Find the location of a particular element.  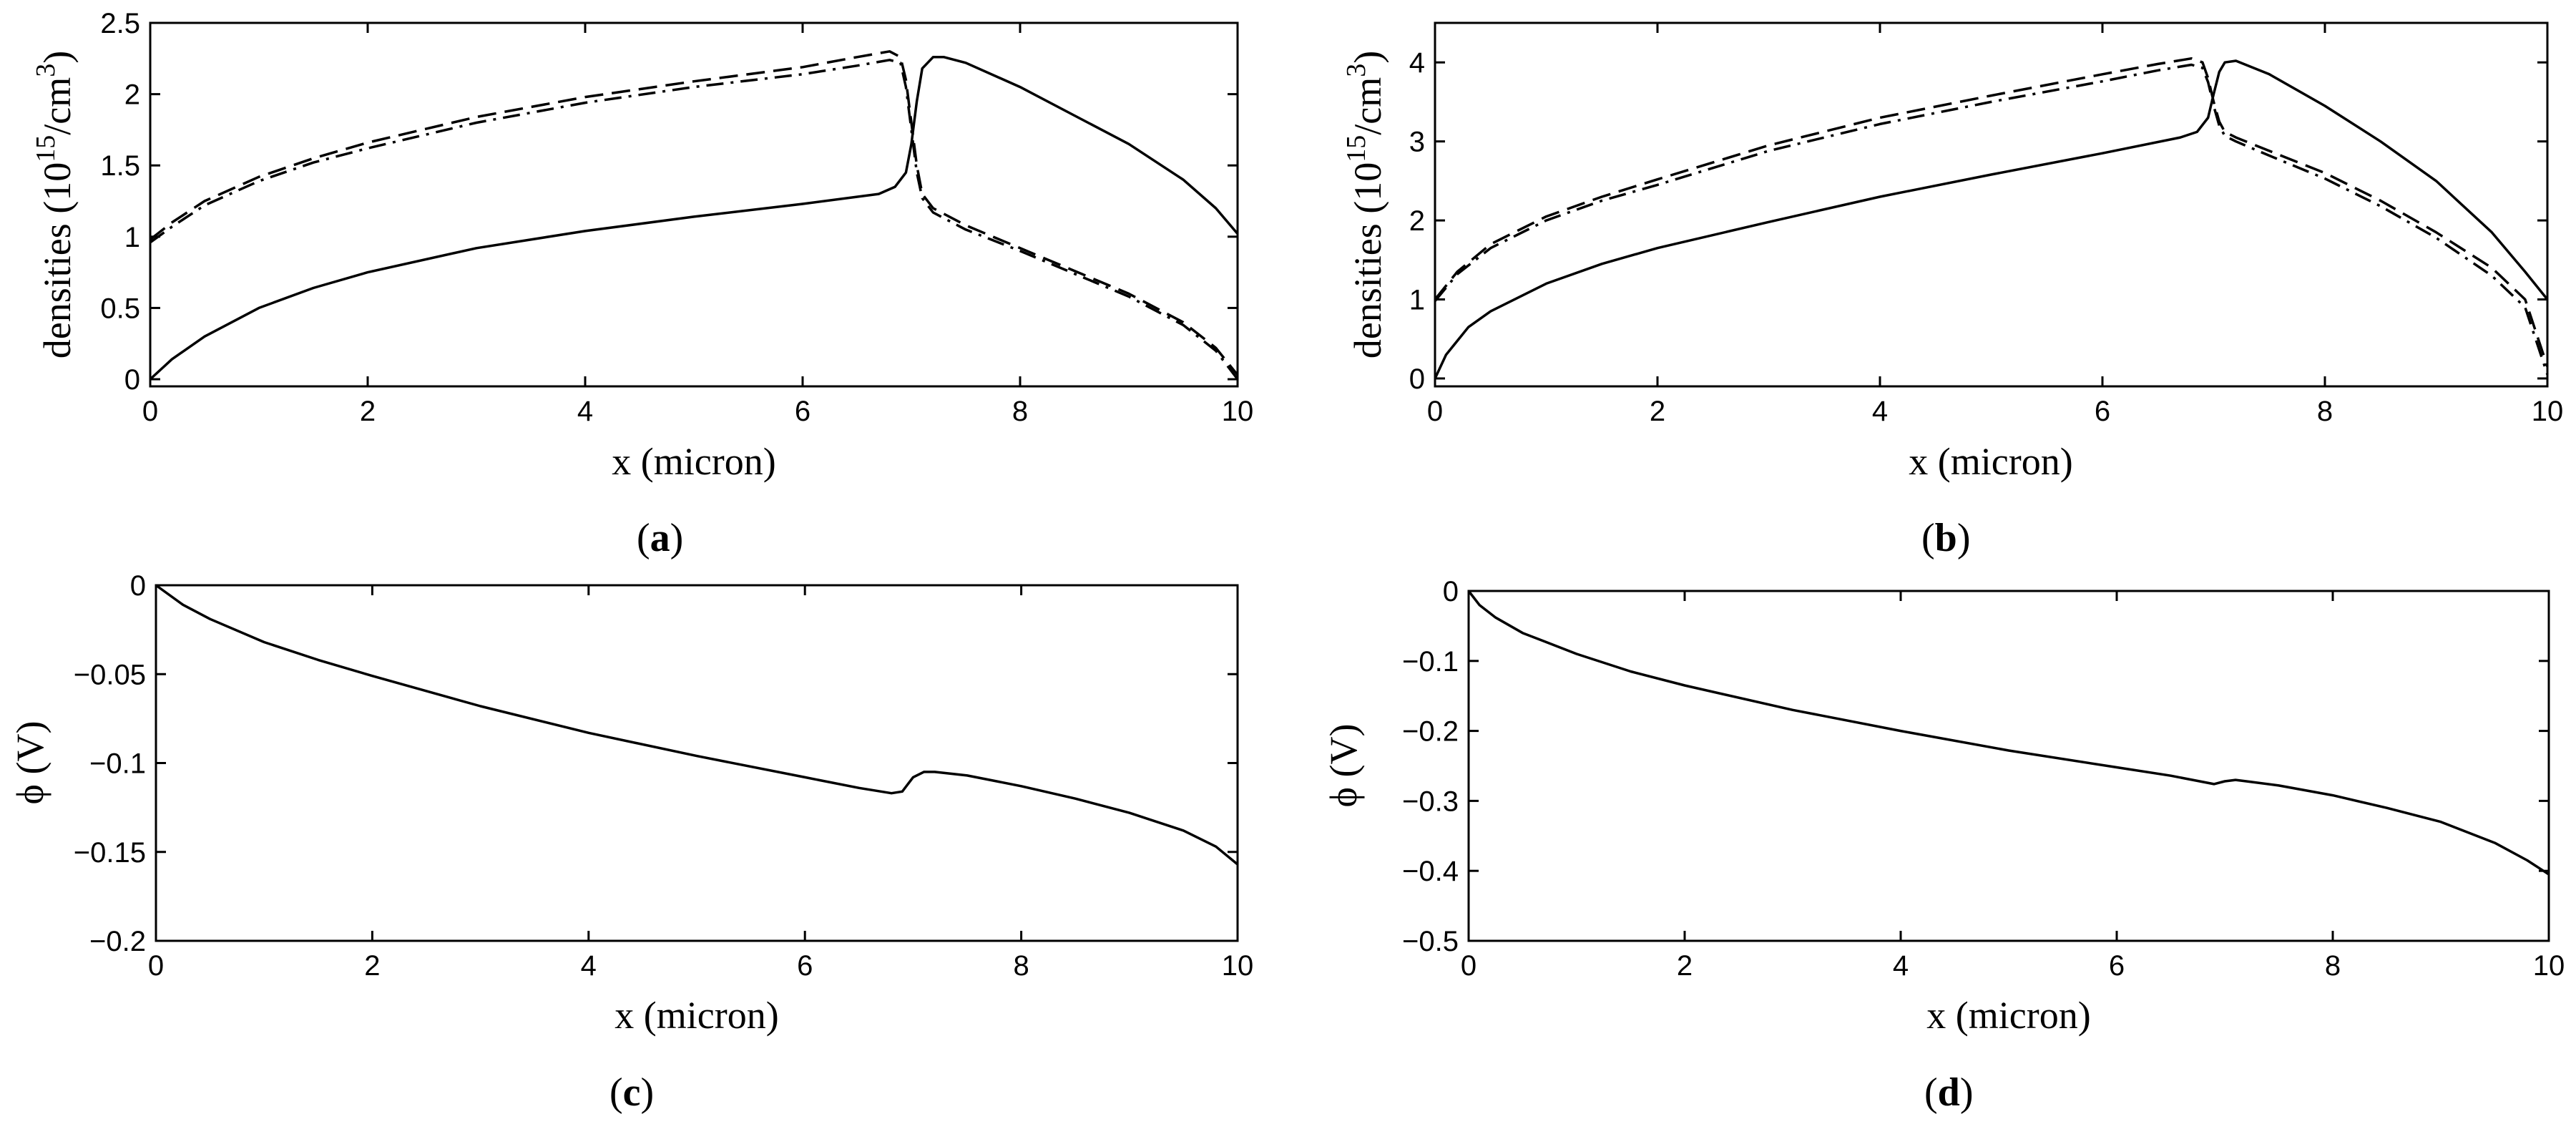

panel-a-ytick-label: 0 is located at coordinates (132, 380).